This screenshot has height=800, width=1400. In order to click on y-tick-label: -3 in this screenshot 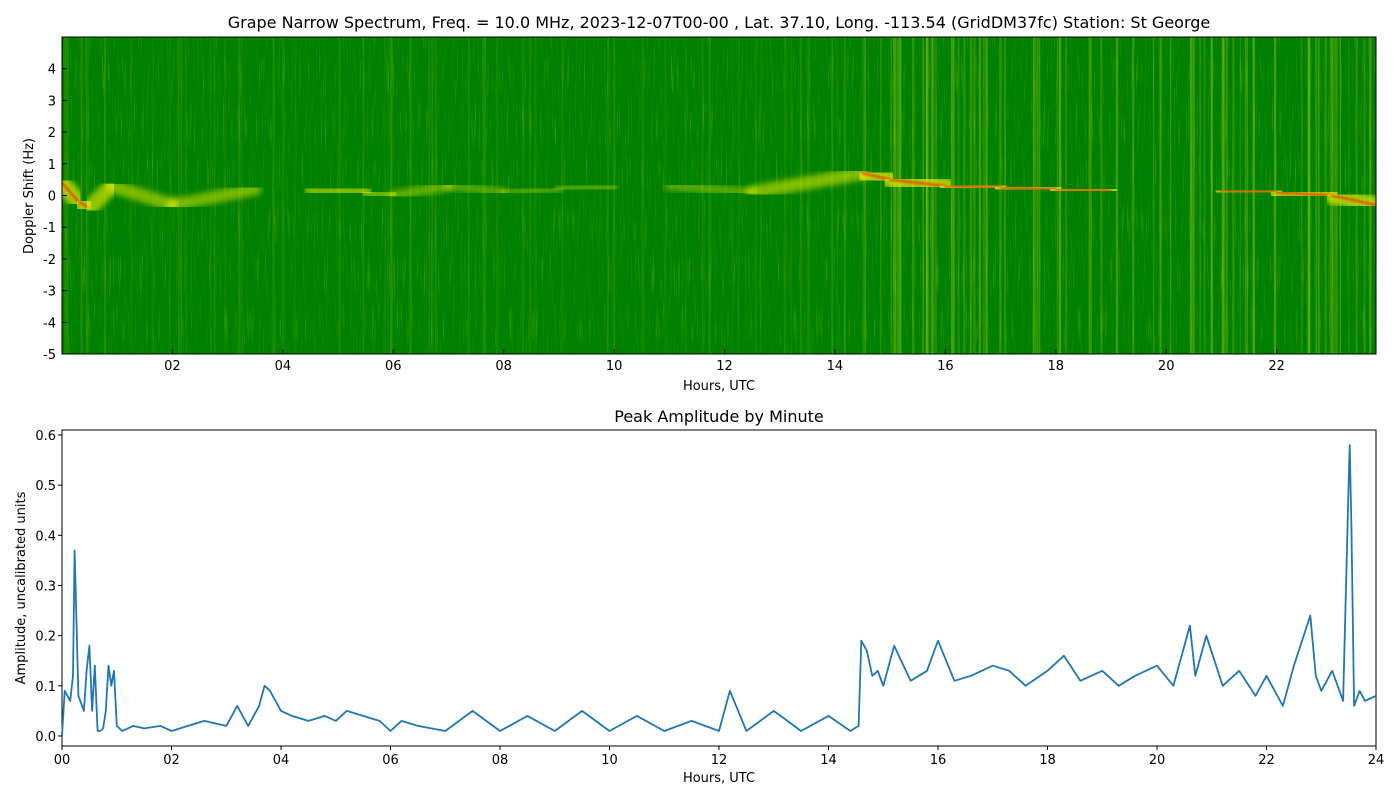, I will do `click(49, 292)`.